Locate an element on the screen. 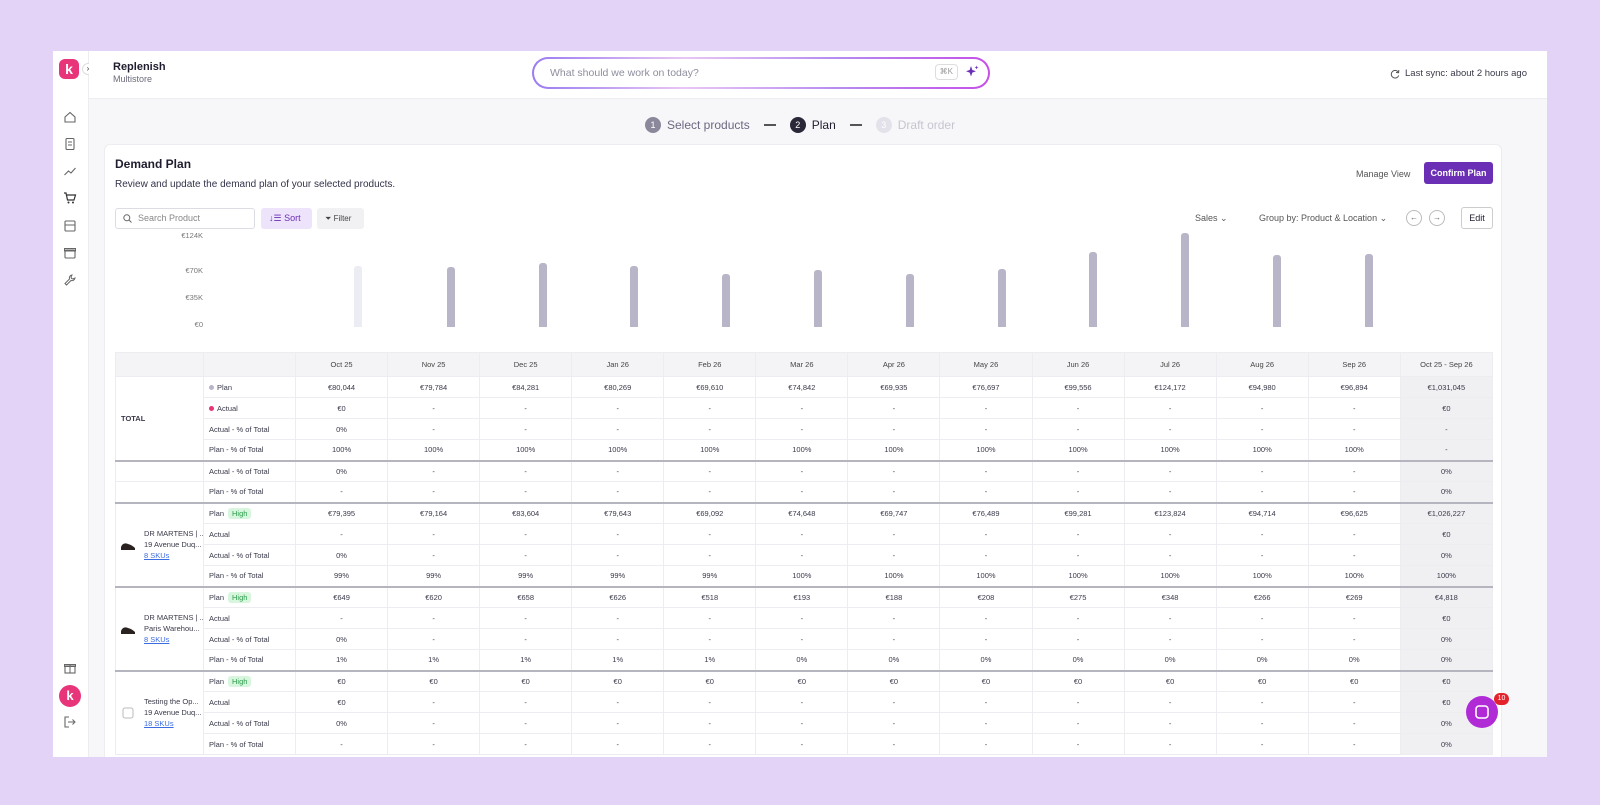 The height and width of the screenshot is (805, 1600). table-cell: €1,031,045 is located at coordinates (1446, 387).